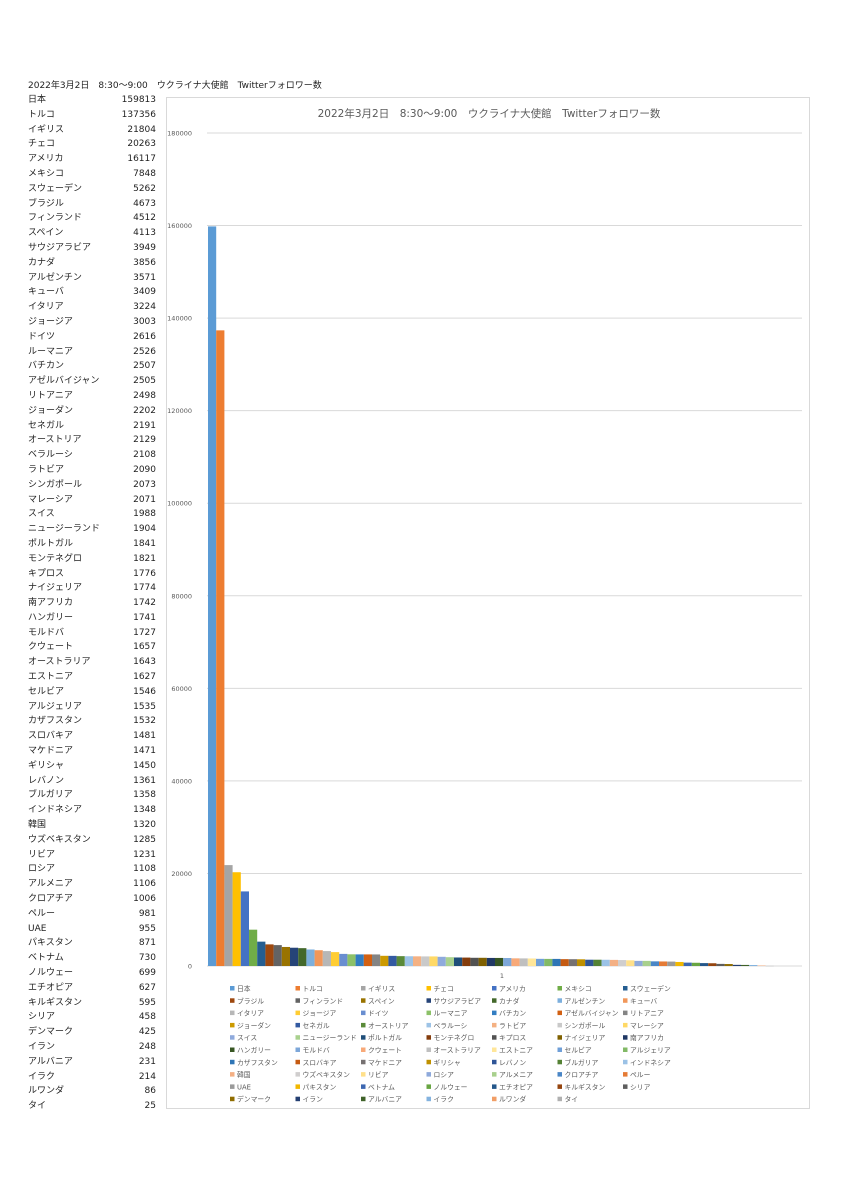  What do you see at coordinates (92, 781) in the screenshot?
I see `table-row: レバノン 1361` at bounding box center [92, 781].